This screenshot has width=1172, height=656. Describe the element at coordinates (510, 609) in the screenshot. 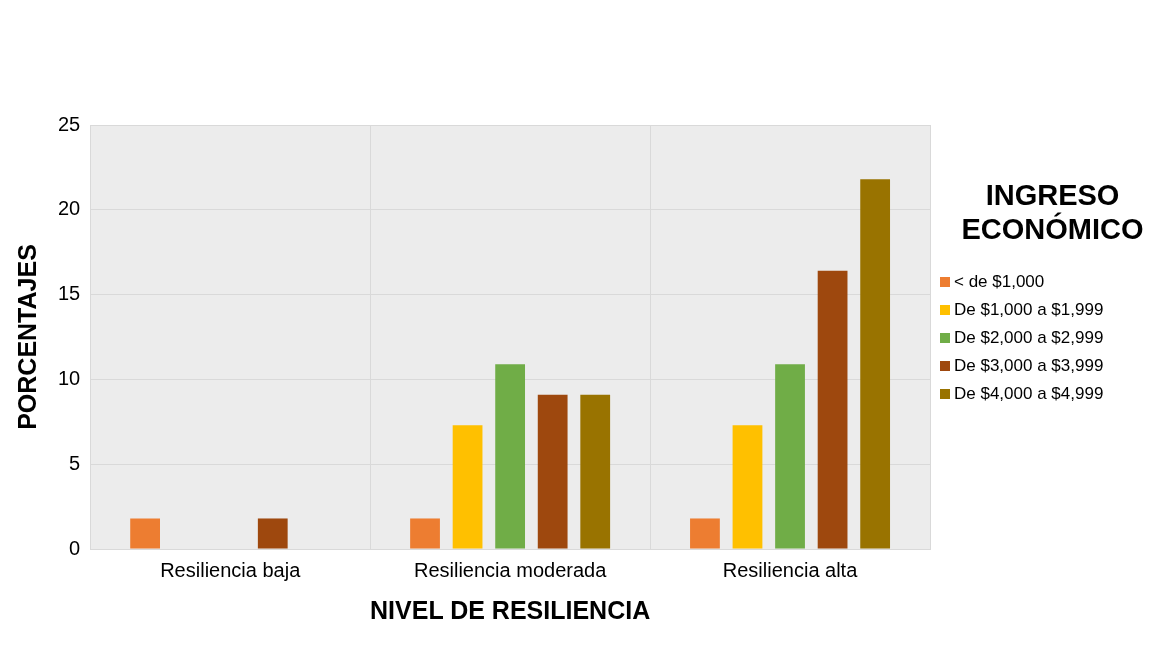

I see `x-axis-title: NIVEL DE RESILIENCIA` at that location.